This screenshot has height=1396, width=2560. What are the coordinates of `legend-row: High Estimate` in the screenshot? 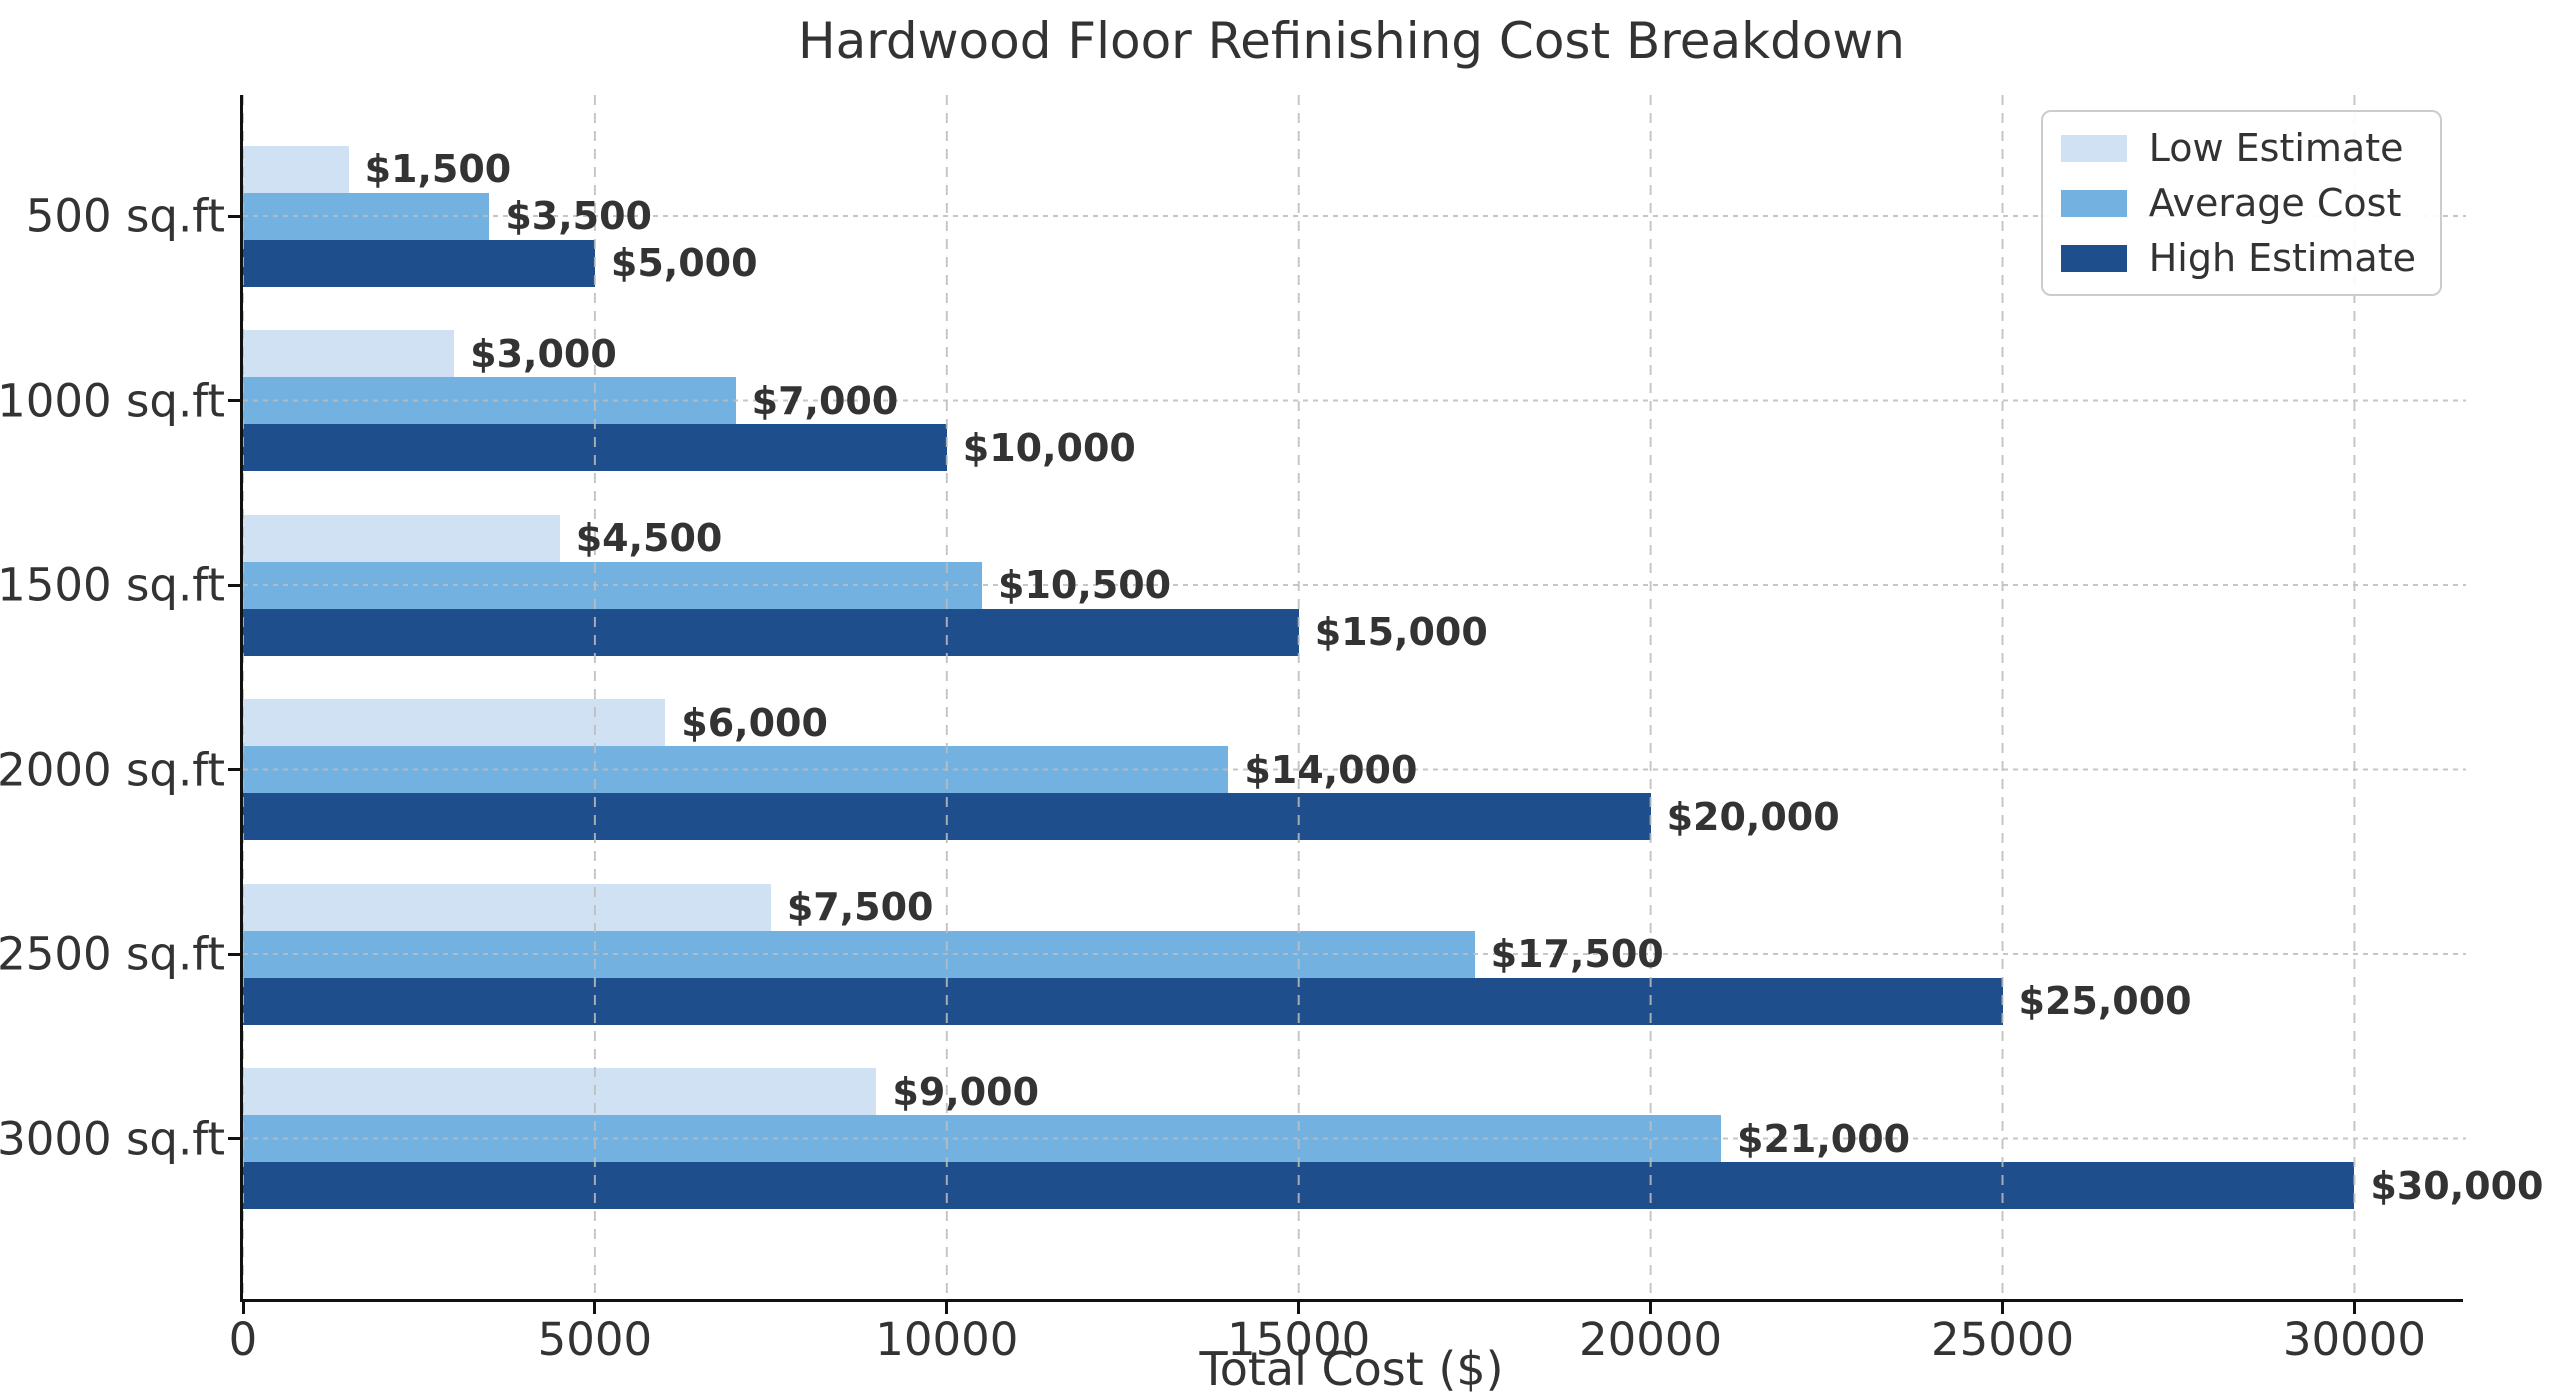 It's located at (2238, 258).